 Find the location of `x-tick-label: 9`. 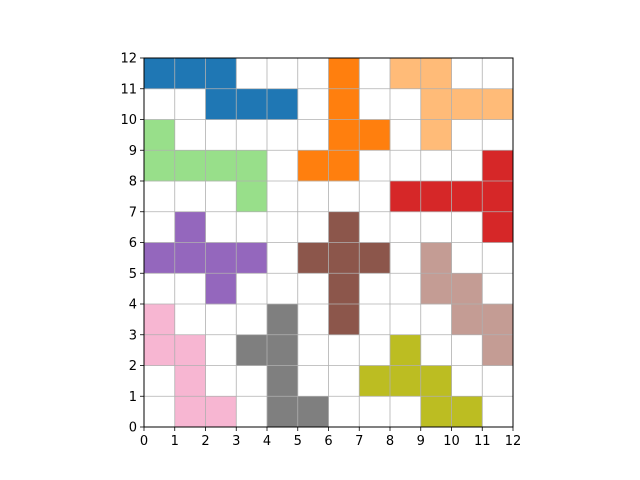

x-tick-label: 9 is located at coordinates (421, 441).